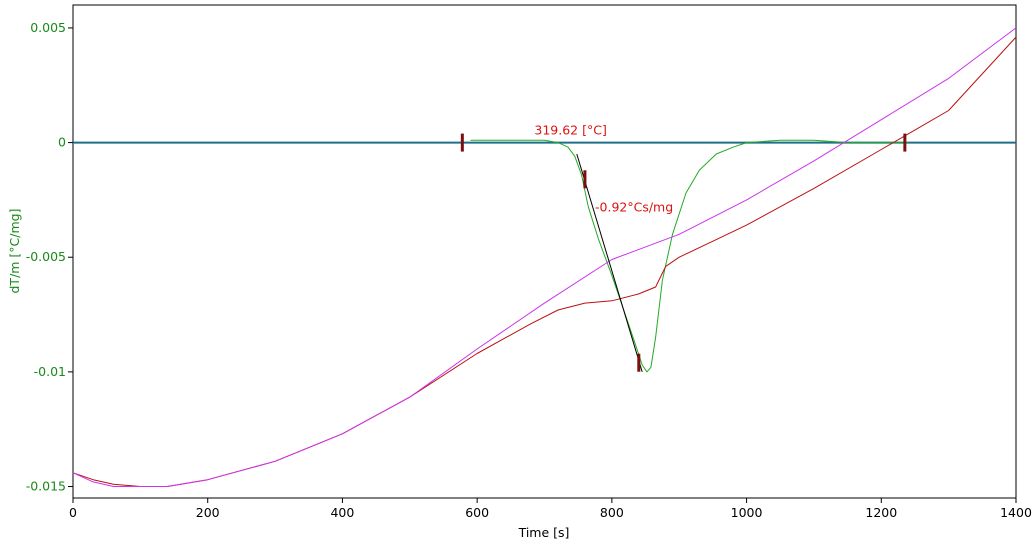 This screenshot has width=1032, height=544. Describe the element at coordinates (62, 142) in the screenshot. I see `y-tick-label: 0` at that location.